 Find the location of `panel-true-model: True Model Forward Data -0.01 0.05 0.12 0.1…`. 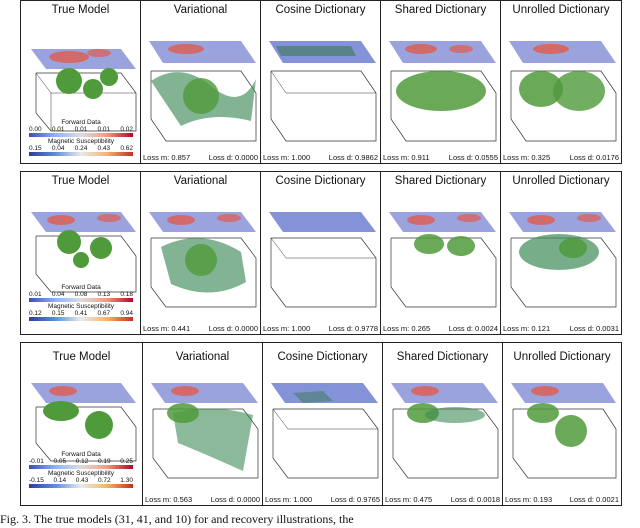

panel-true-model: True Model Forward Data -0.01 0.05 0.12 0.1… is located at coordinates (82, 424).